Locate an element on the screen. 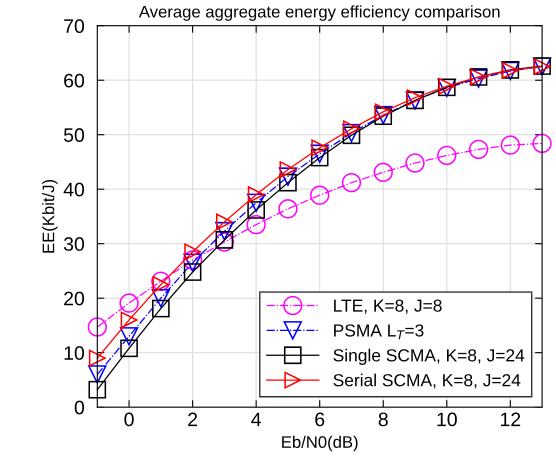  x-tick-label: 2 is located at coordinates (193, 419).